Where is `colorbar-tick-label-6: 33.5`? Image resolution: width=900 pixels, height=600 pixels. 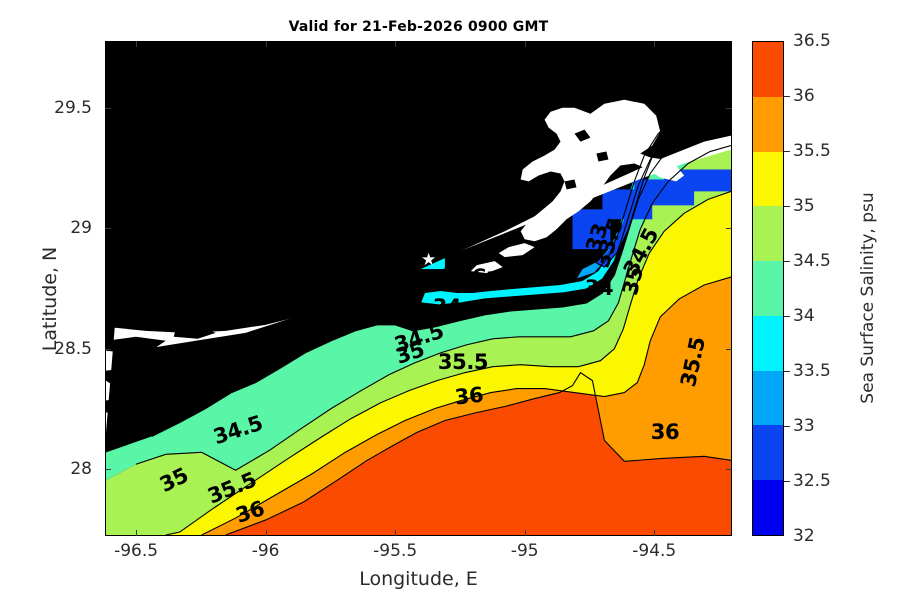 colorbar-tick-label-6: 33.5 is located at coordinates (812, 371).